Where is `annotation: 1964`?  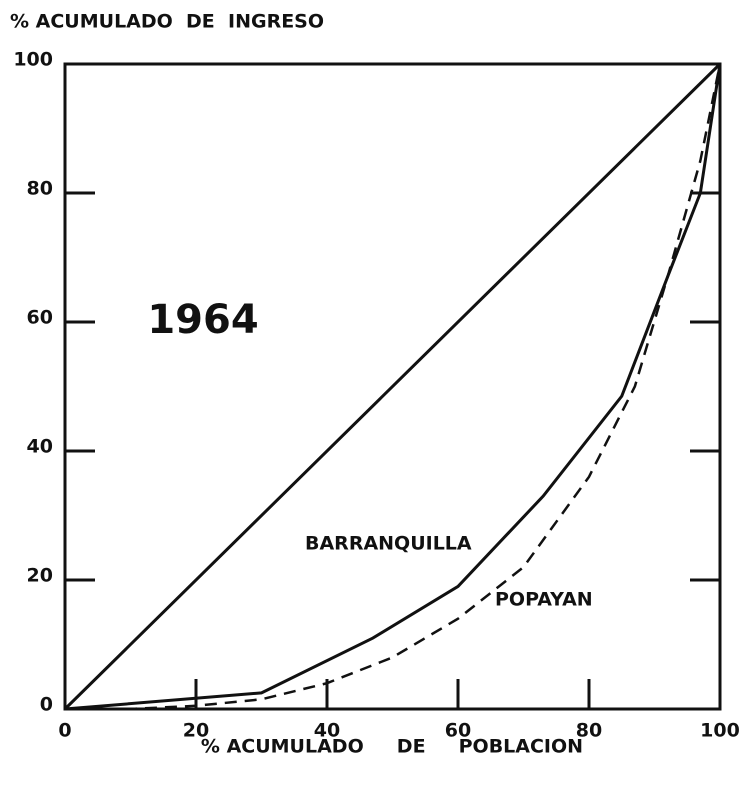
annotation: 1964 is located at coordinates (202, 320).